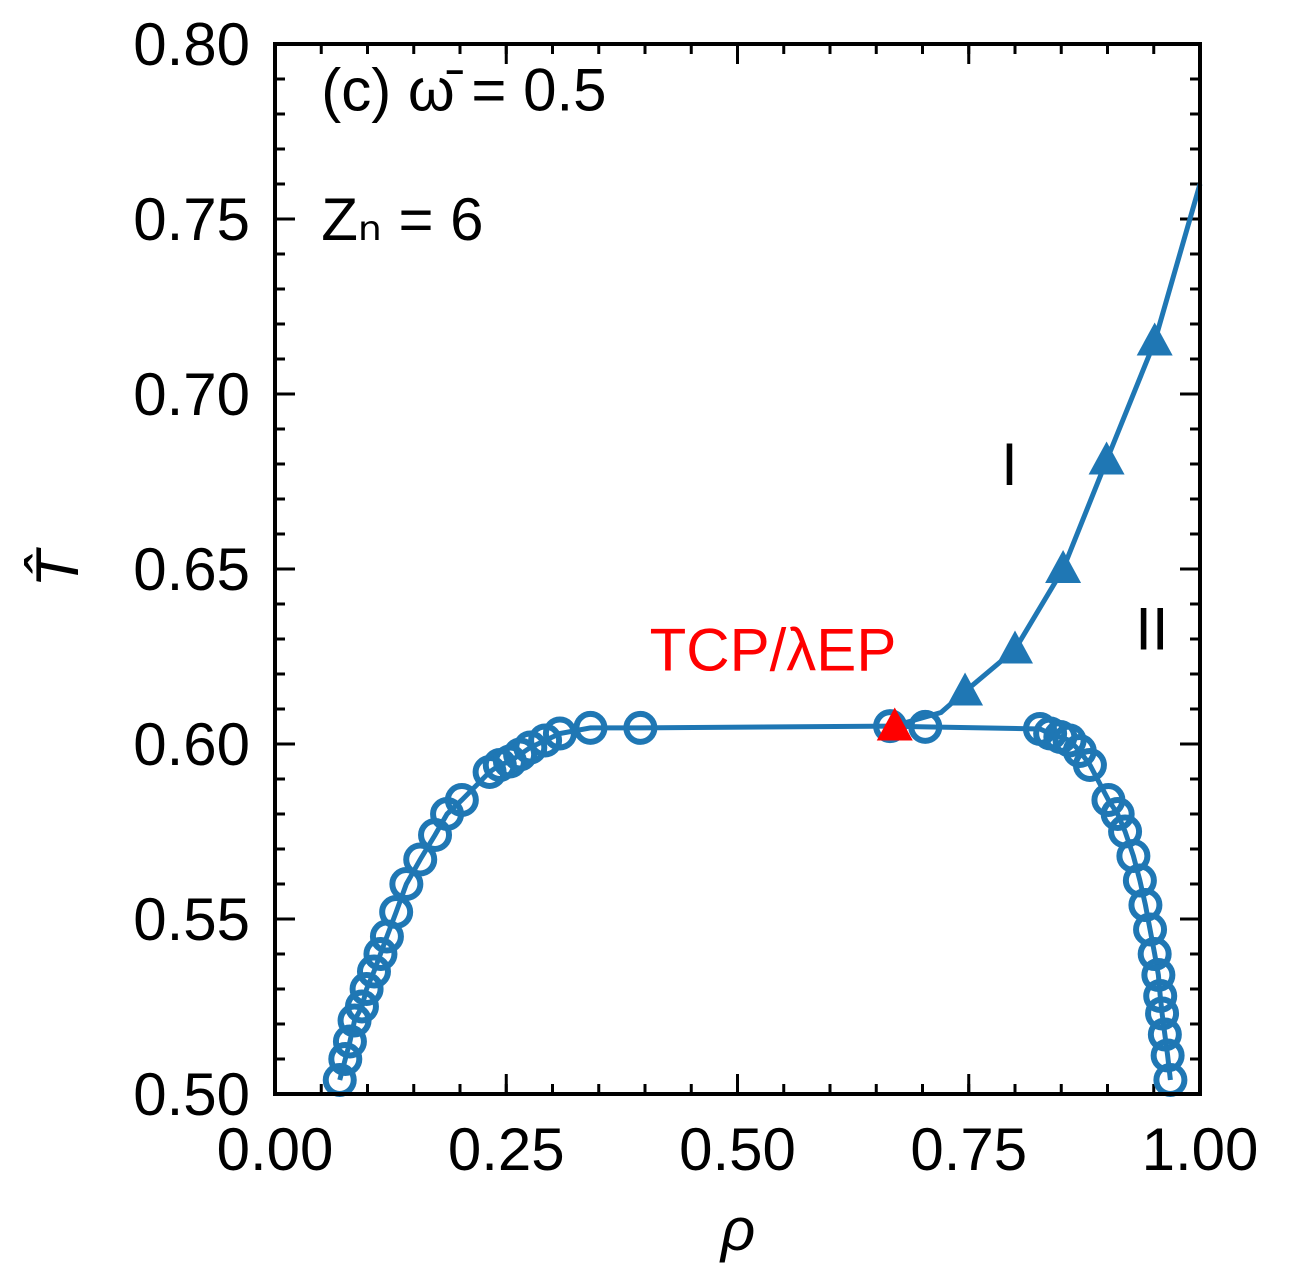 This screenshot has width=1291, height=1281. What do you see at coordinates (463, 90) in the screenshot?
I see `annotation: (c) ω̄ = 0.5` at bounding box center [463, 90].